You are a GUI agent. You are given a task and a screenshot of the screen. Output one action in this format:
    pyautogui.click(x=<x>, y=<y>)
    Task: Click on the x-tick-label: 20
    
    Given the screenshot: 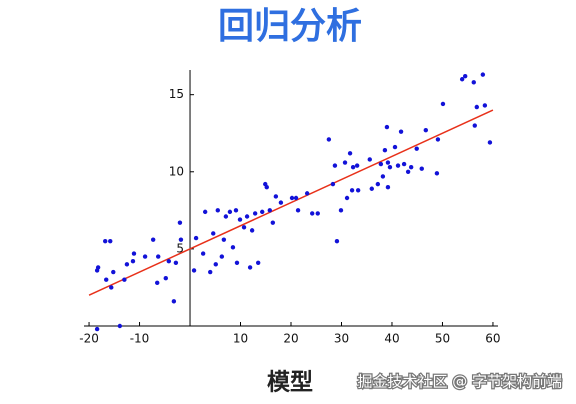 What is the action you would take?
    pyautogui.click(x=290, y=339)
    